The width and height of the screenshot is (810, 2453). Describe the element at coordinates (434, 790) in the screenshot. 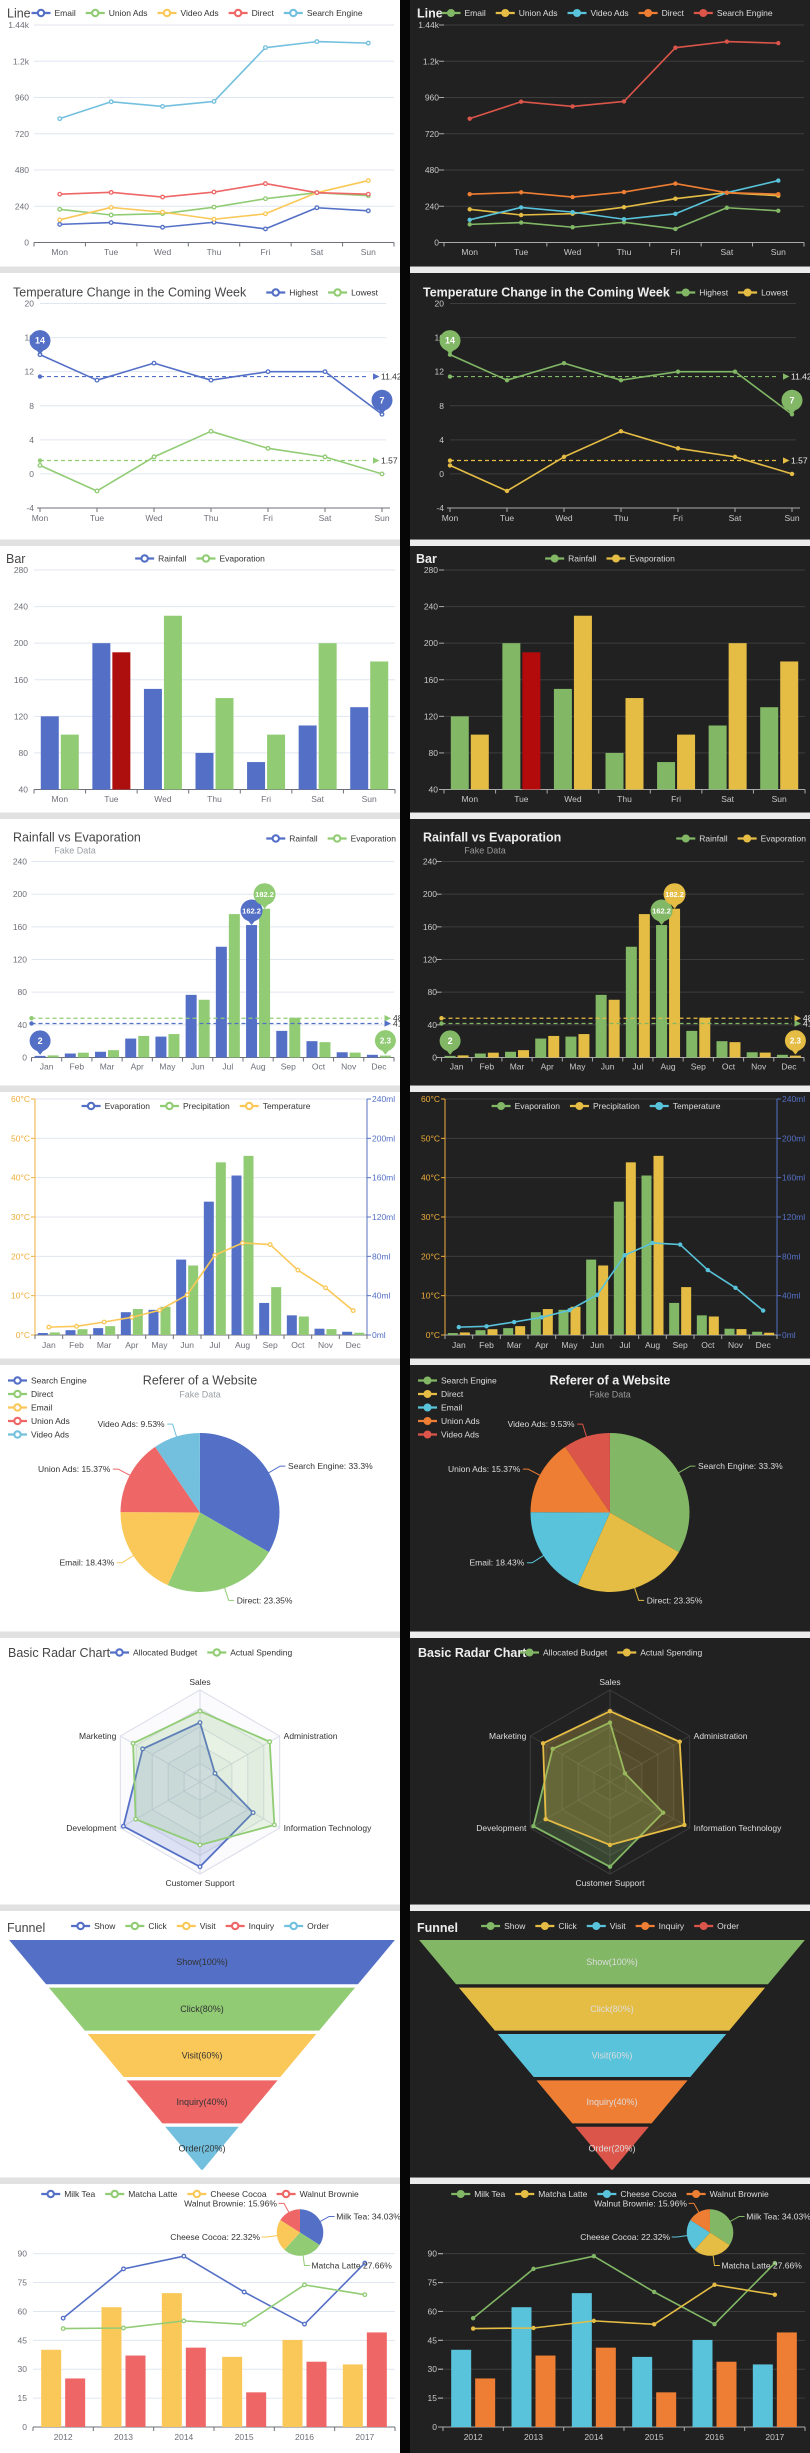

I see `svg-text: 40` at that location.